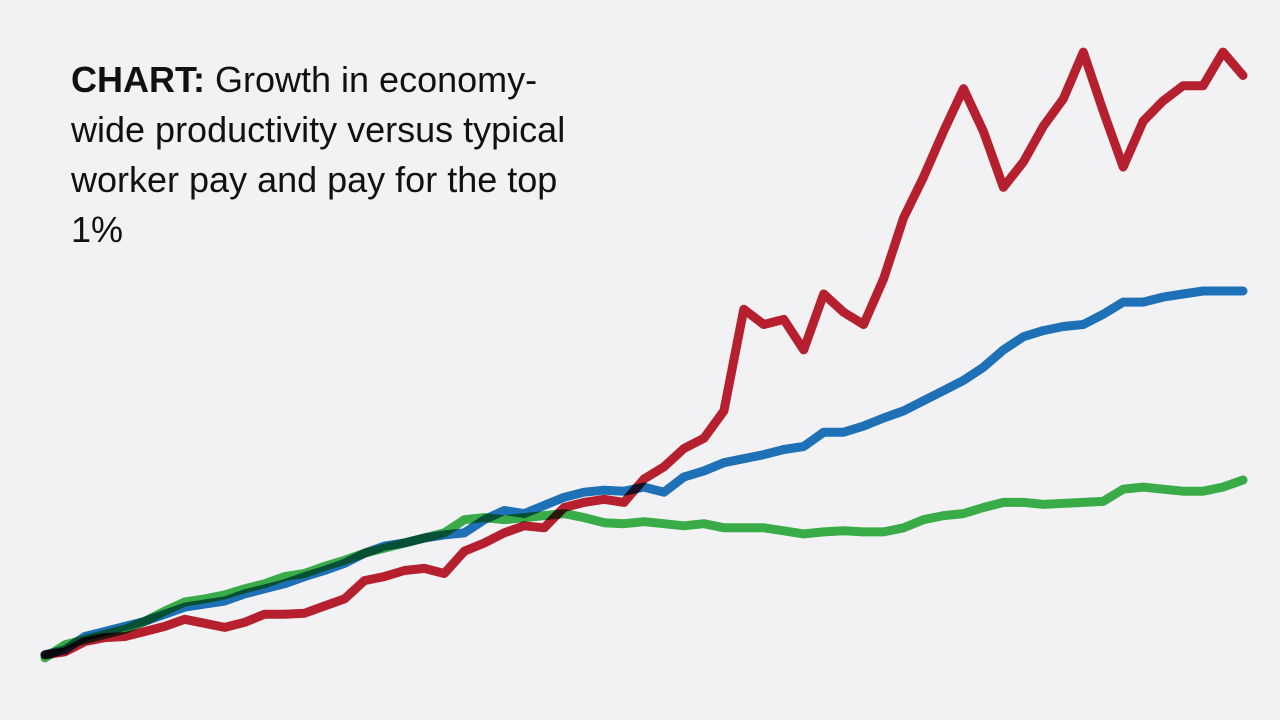  What do you see at coordinates (138, 79) in the screenshot?
I see `title-label: CHART:` at bounding box center [138, 79].